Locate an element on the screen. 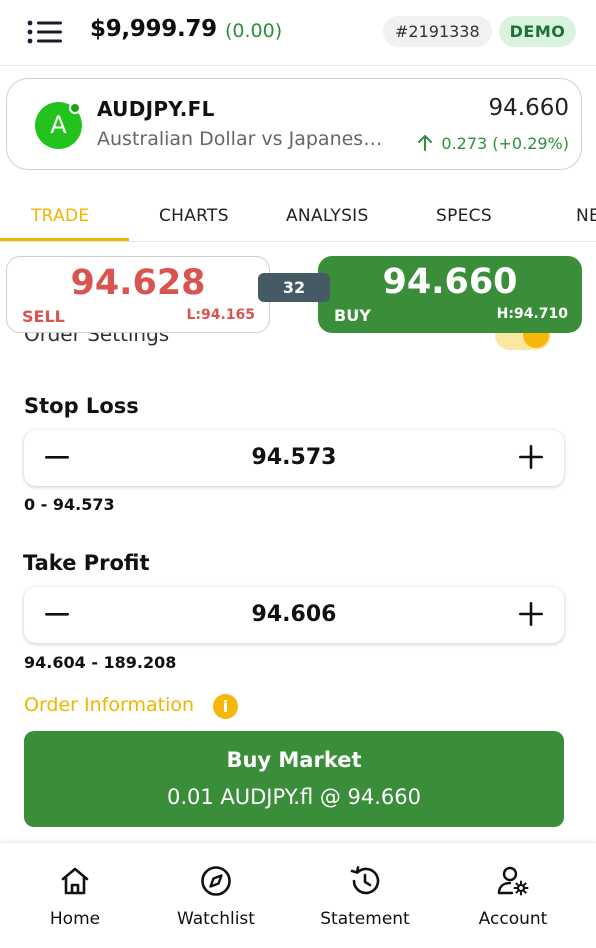 The image size is (596, 948). sell-price: 94.628 is located at coordinates (138, 283).